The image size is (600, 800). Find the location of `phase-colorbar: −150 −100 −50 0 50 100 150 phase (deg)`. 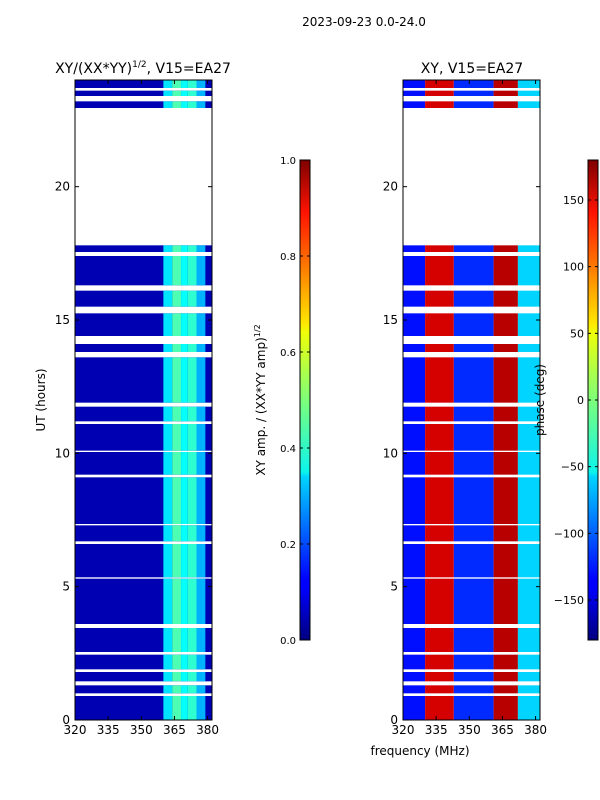

phase-colorbar: −150 −100 −50 0 50 100 150 phase (deg) is located at coordinates (566, 400).